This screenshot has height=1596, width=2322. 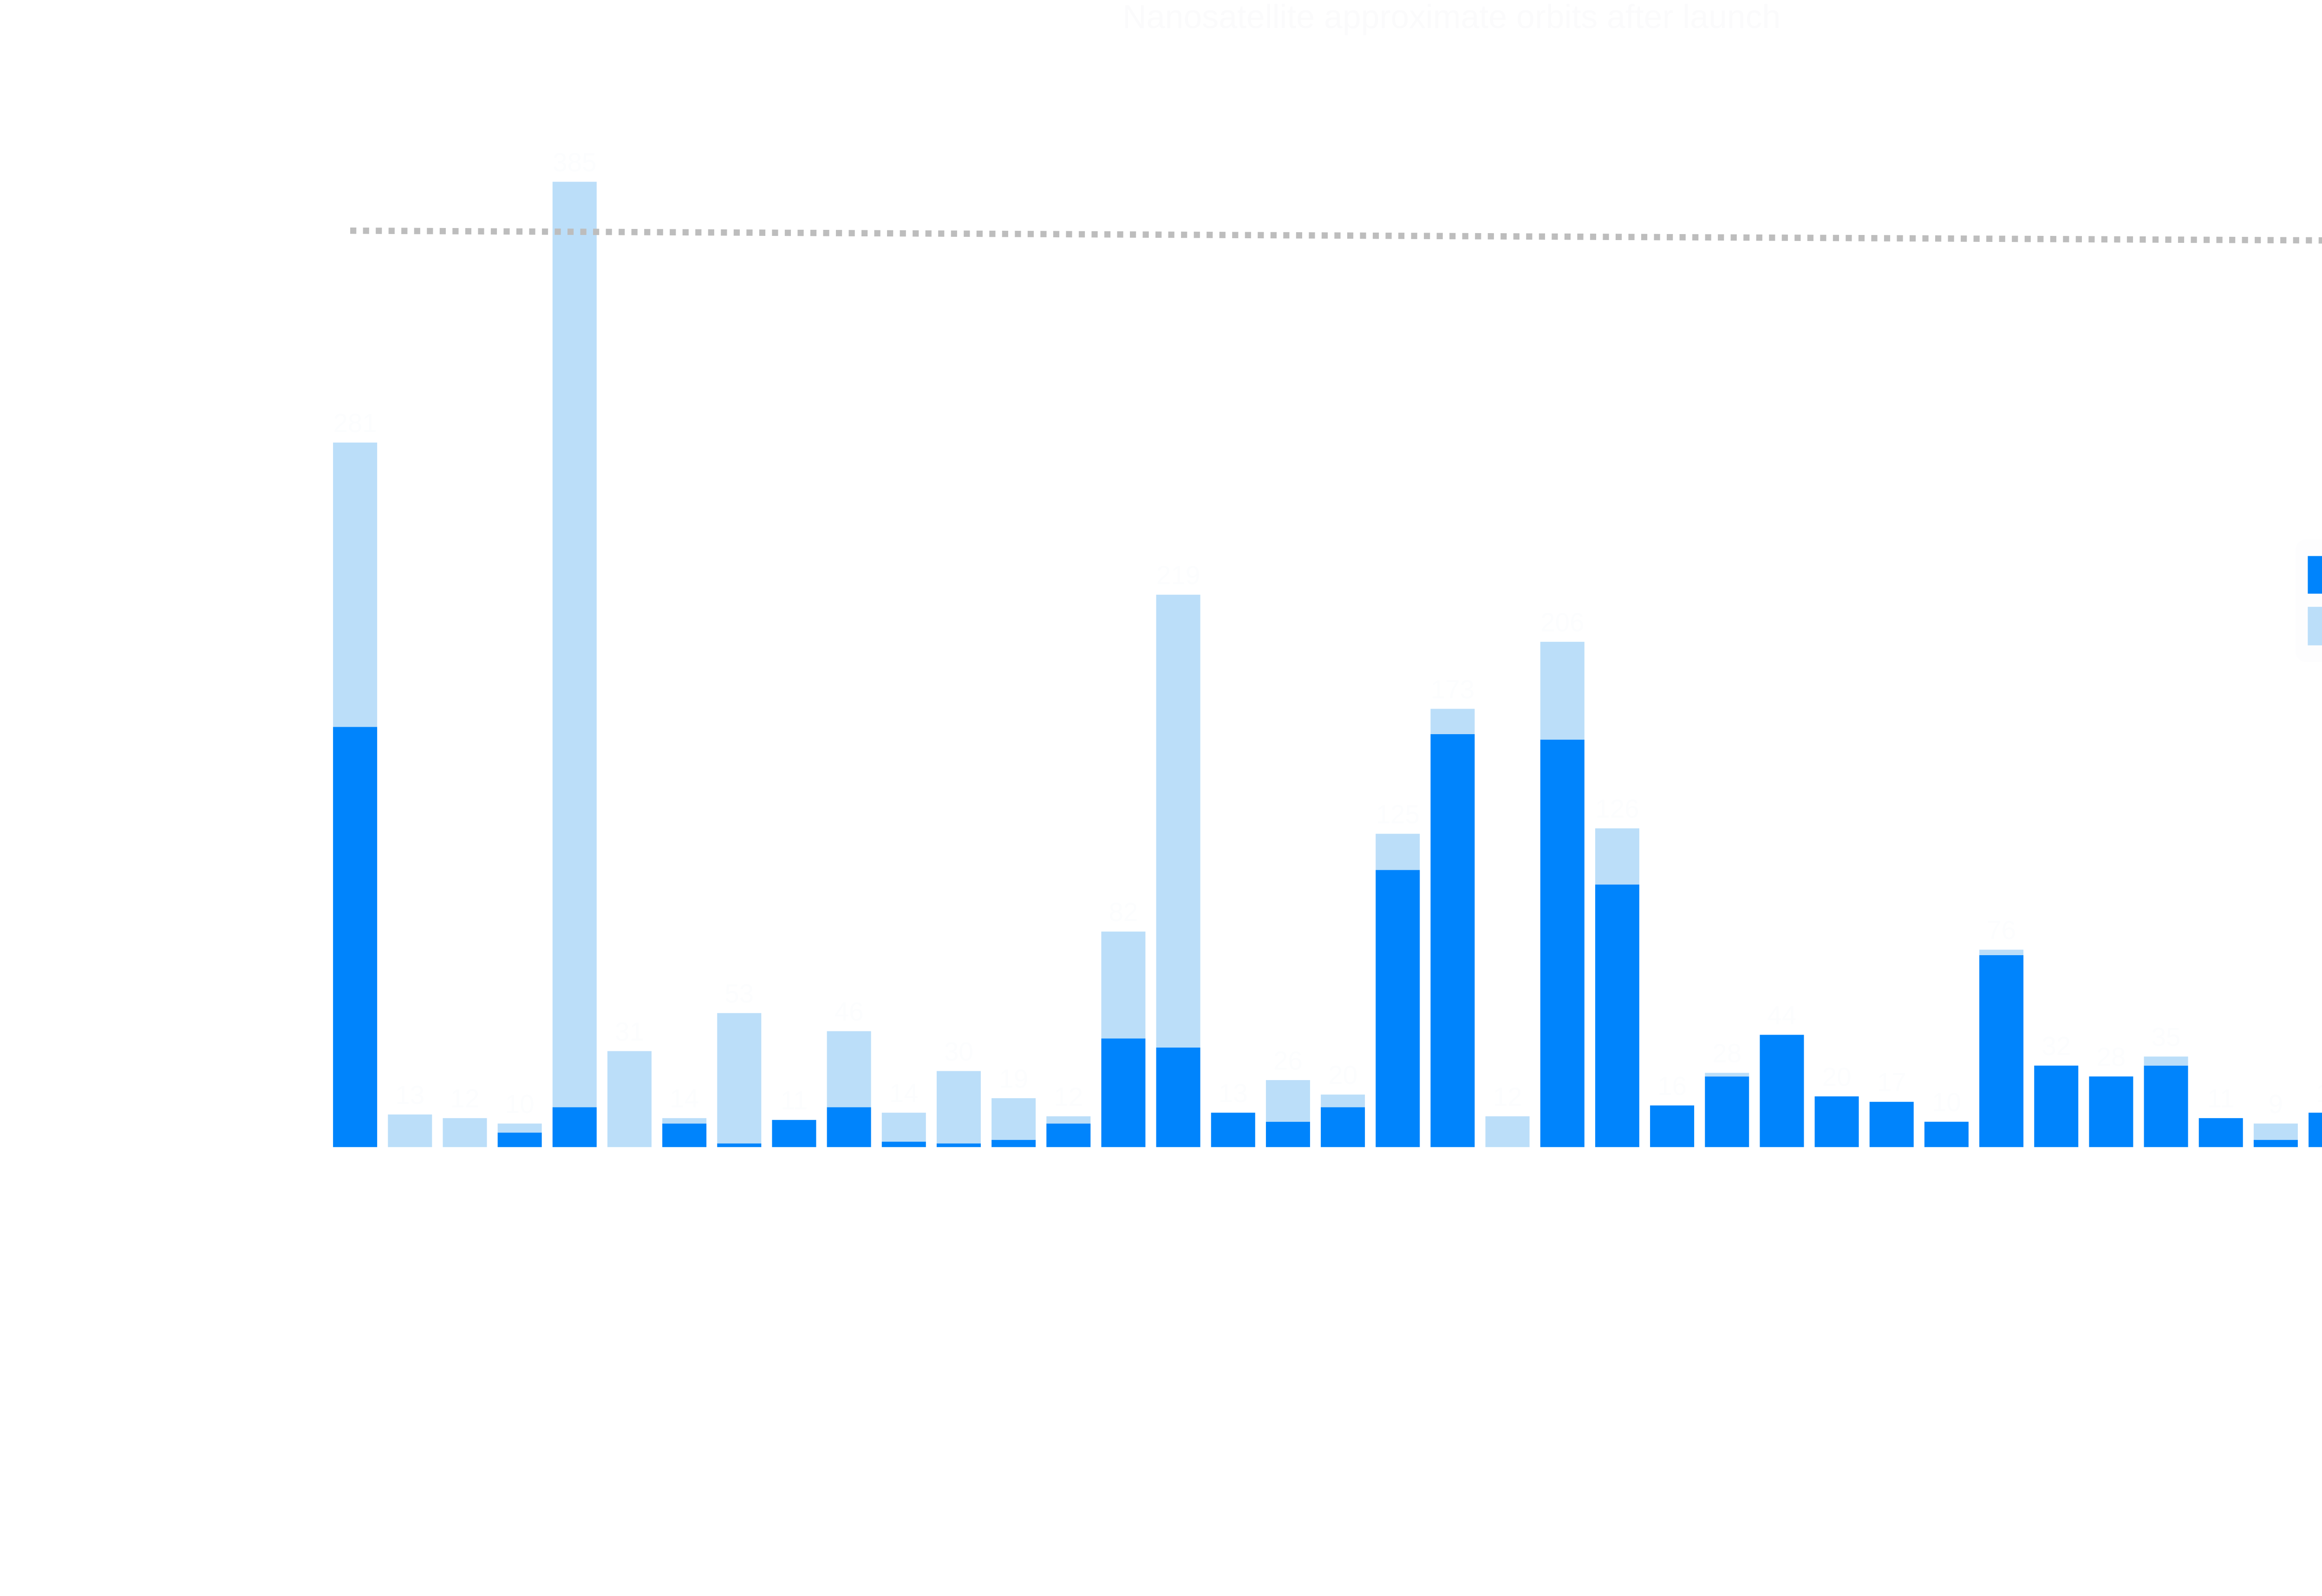 What do you see at coordinates (739, 993) in the screenshot?
I see `bar-data-label: 53` at bounding box center [739, 993].